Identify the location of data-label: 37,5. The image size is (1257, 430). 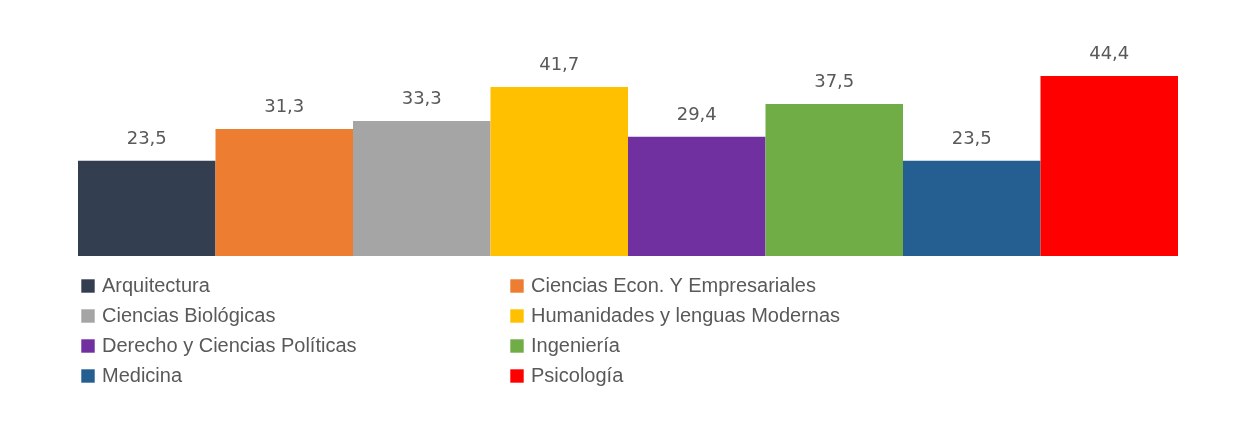
(834, 80).